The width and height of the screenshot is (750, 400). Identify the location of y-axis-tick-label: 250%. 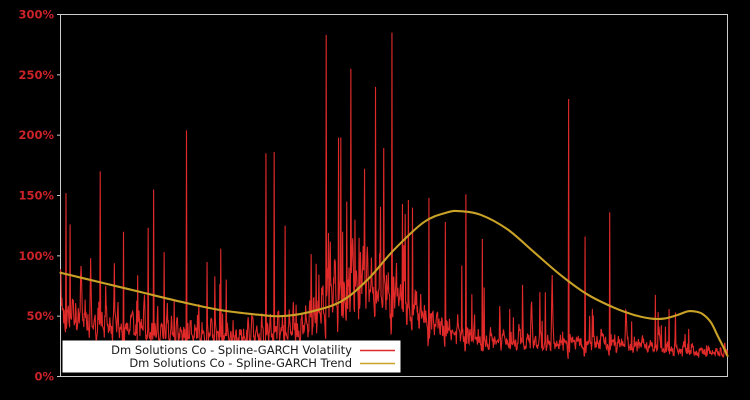
(36, 75).